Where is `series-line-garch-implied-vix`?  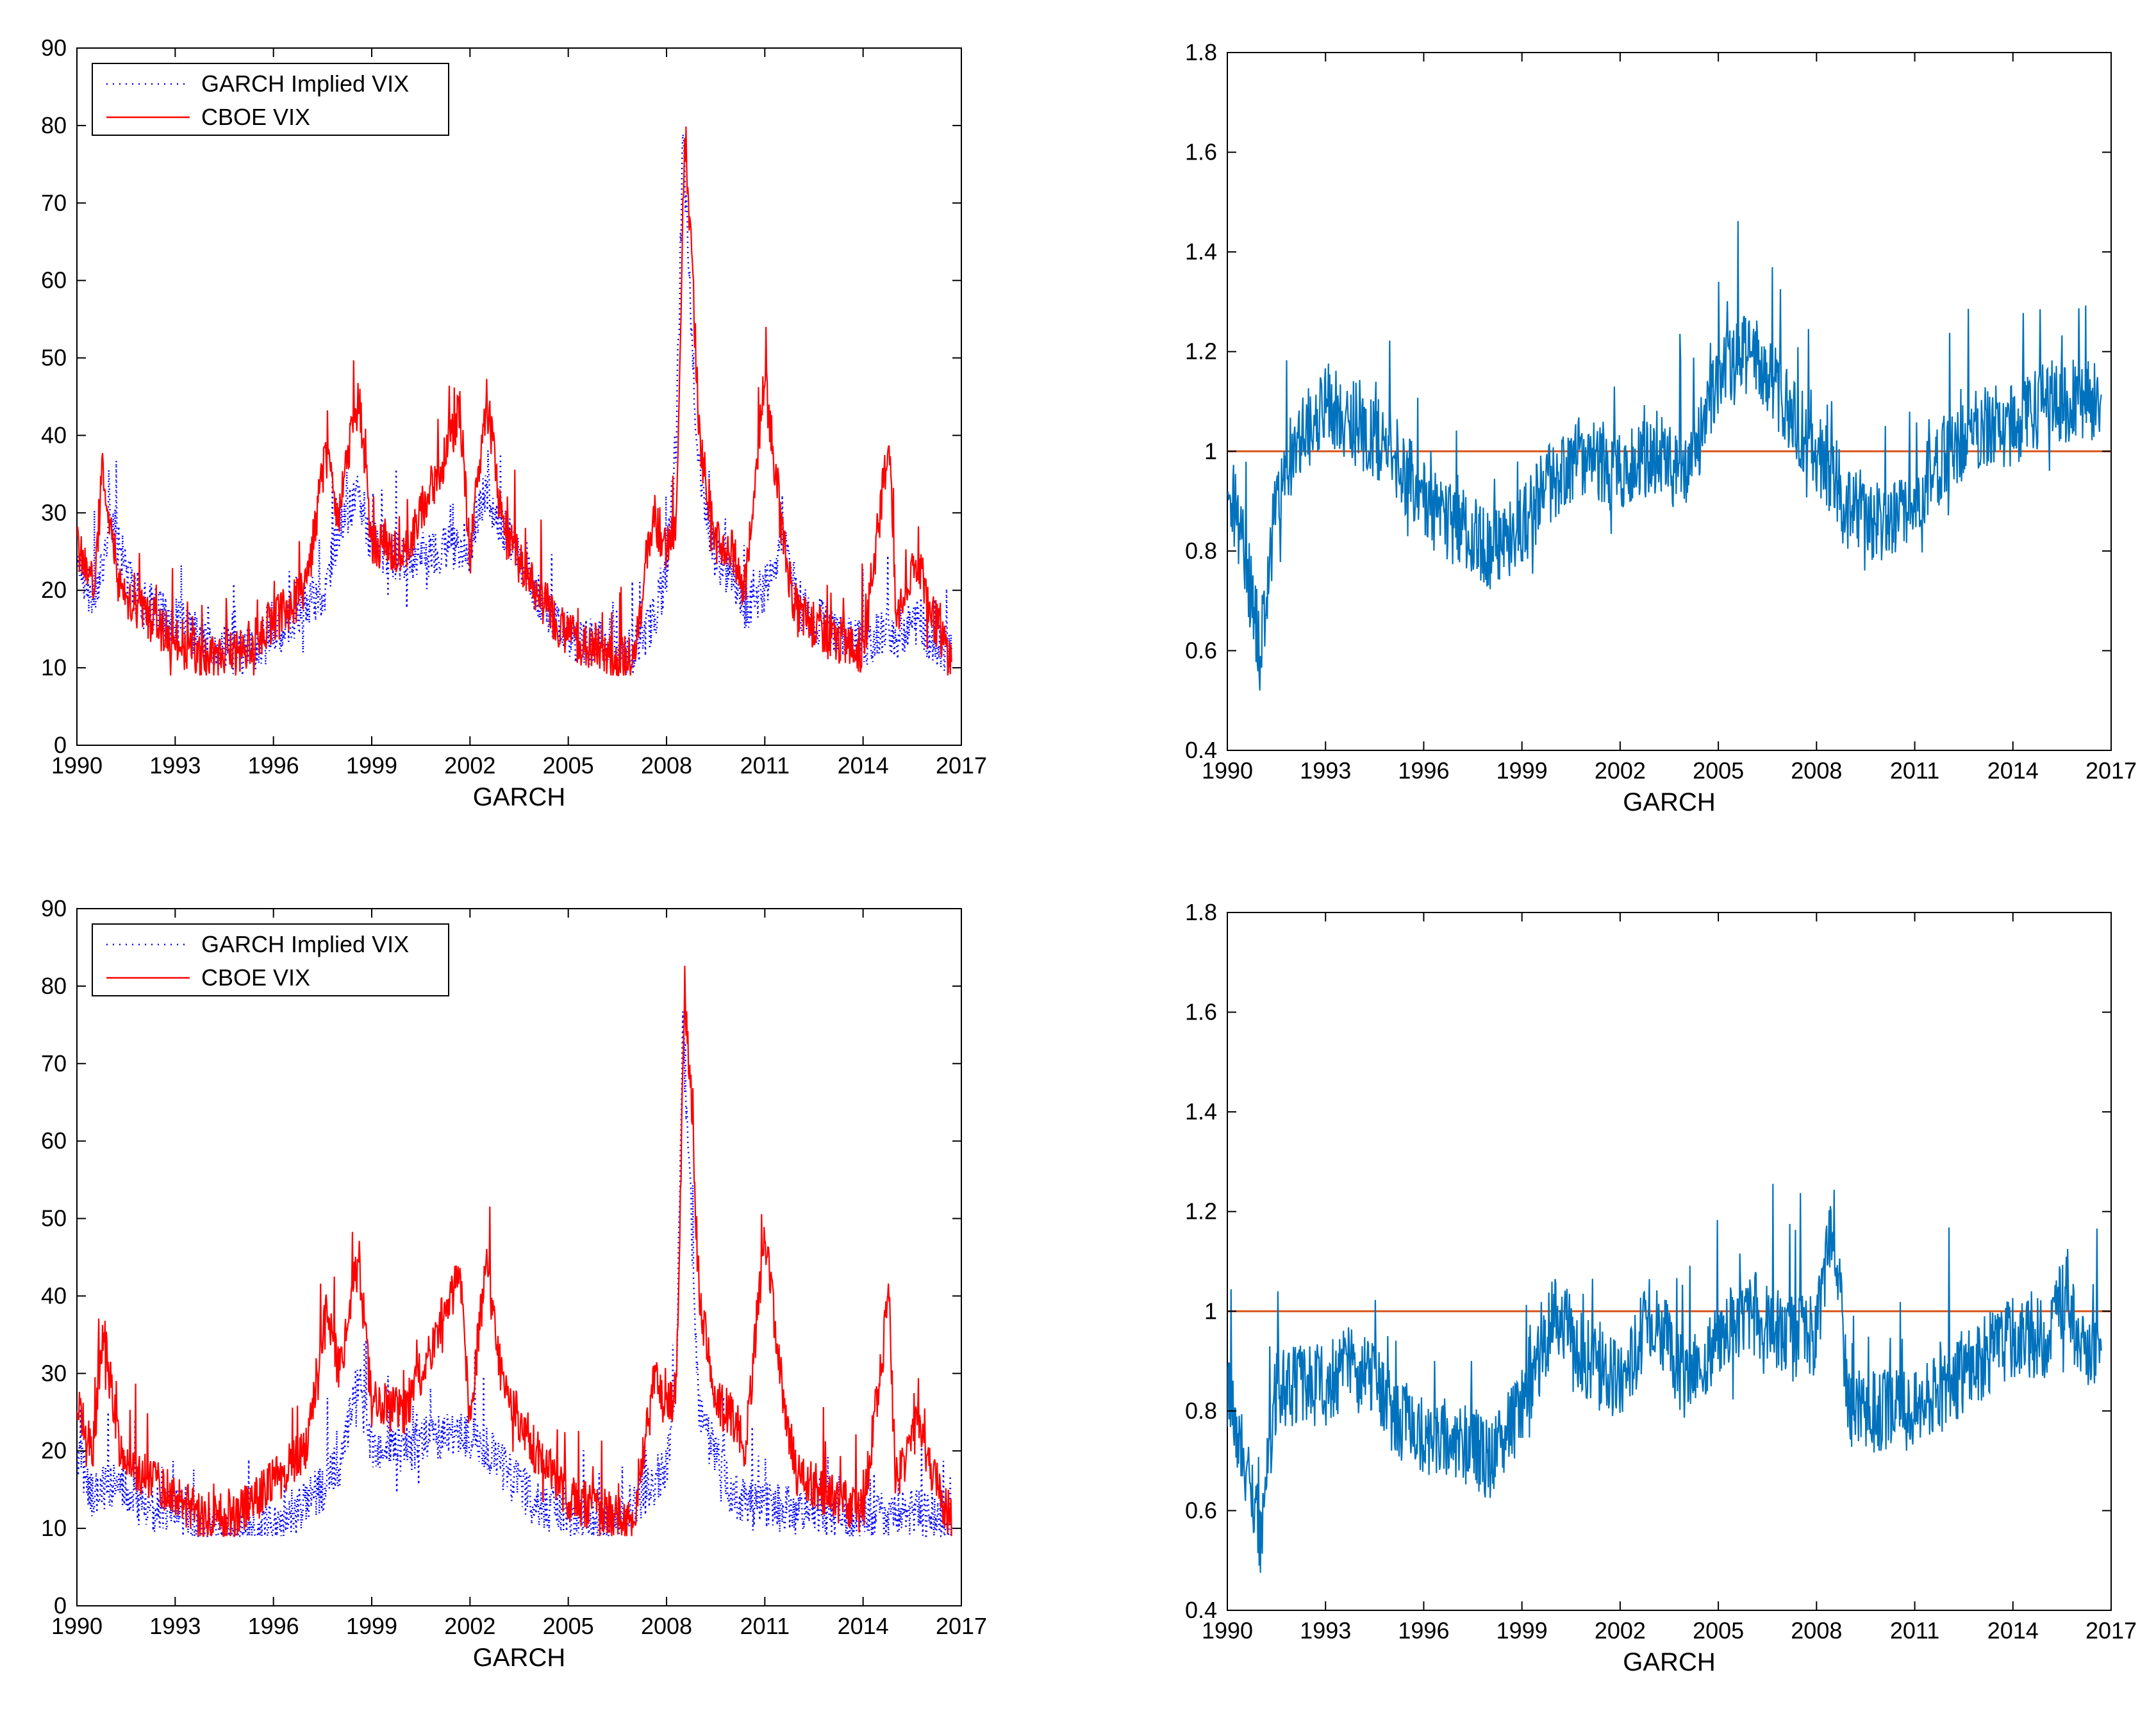 series-line-garch-implied-vix is located at coordinates (514, 405).